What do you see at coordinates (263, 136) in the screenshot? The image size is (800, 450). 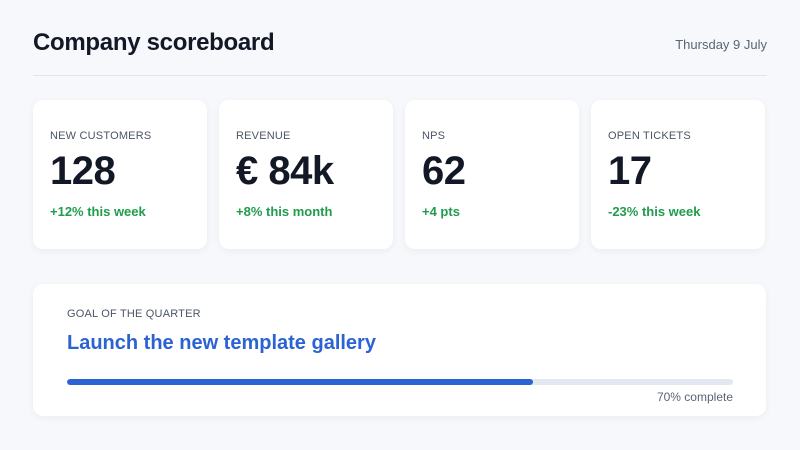 I see `metric-label: Revenue` at bounding box center [263, 136].